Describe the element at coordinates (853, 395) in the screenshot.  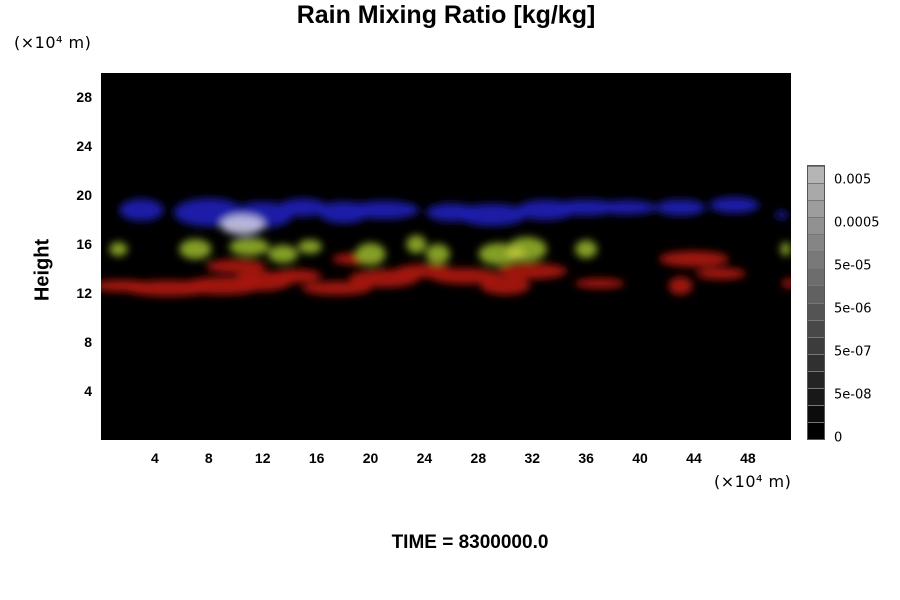
I see `colorbar-label: 5e-08` at that location.